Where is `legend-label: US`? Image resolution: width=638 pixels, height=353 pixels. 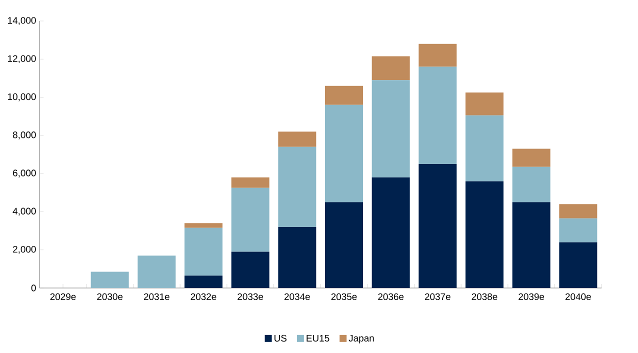 legend-label: US is located at coordinates (280, 338).